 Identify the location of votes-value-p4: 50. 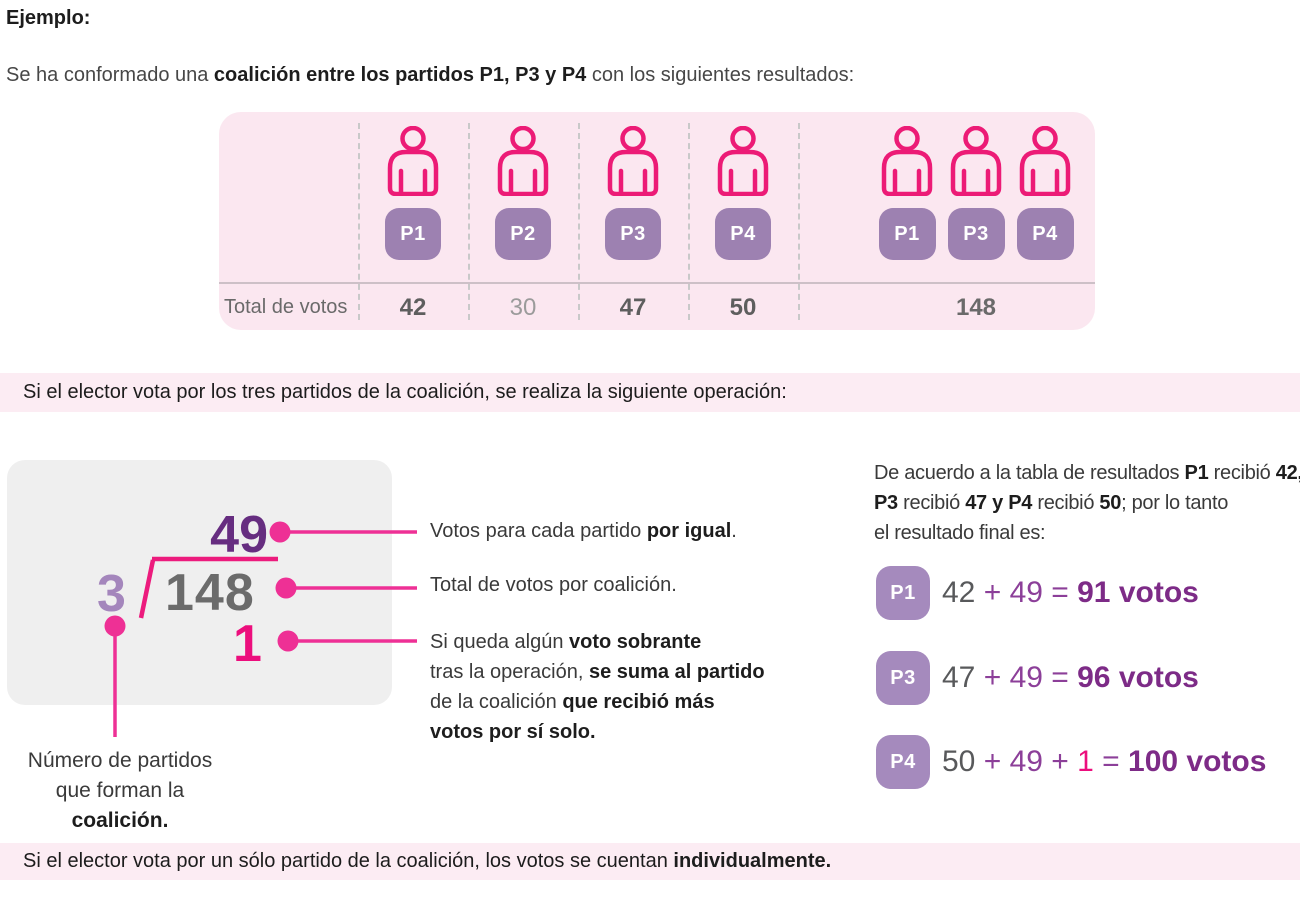
(743, 307).